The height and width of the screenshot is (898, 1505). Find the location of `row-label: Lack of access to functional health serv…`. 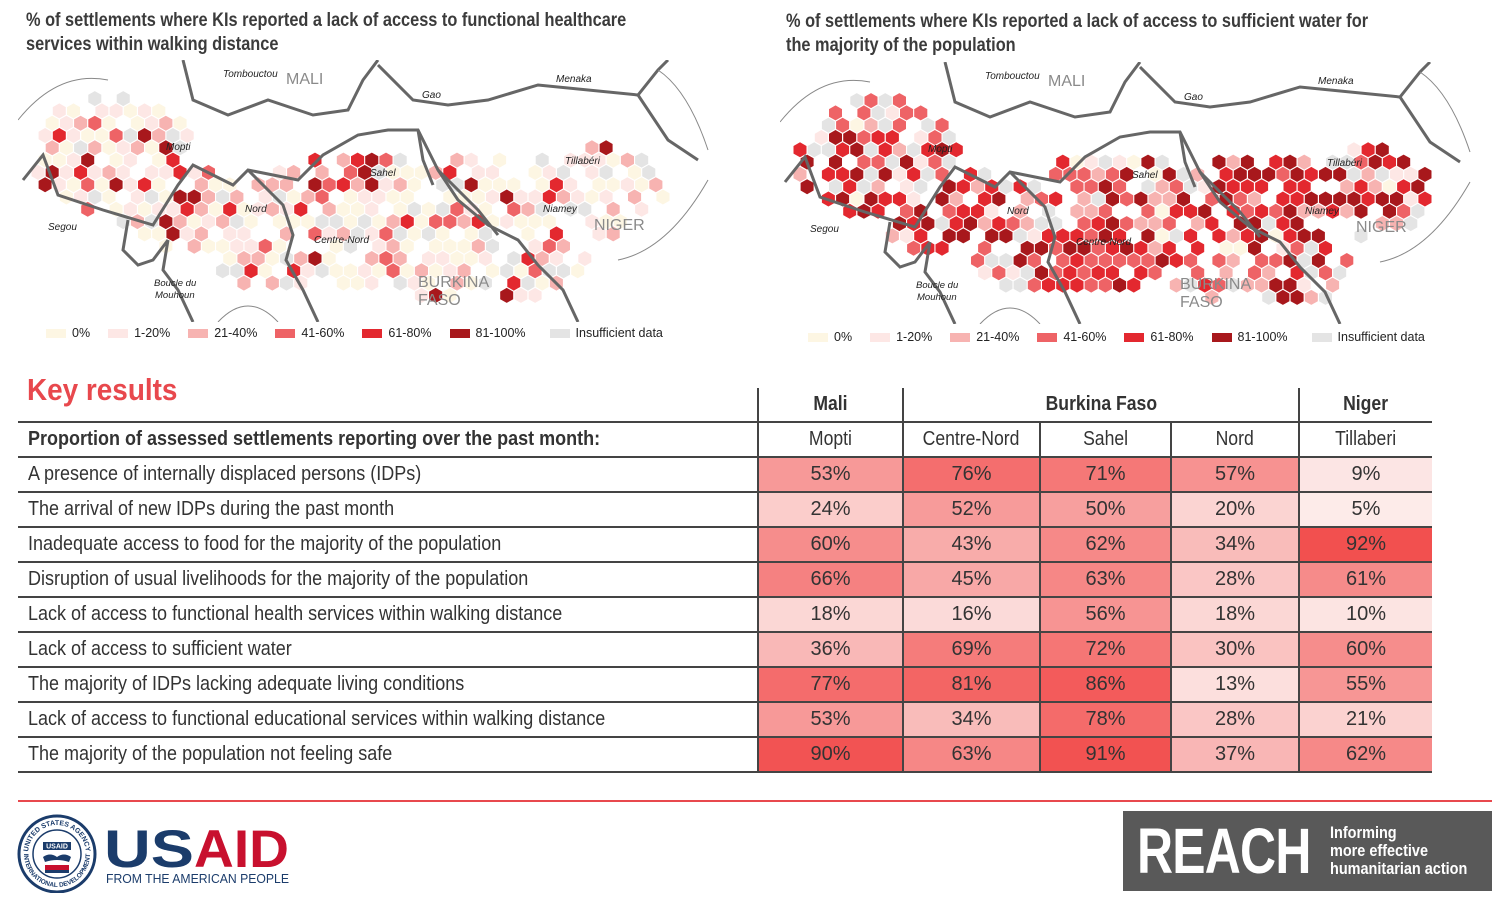

row-label: Lack of access to functional health serv… is located at coordinates (388, 615).